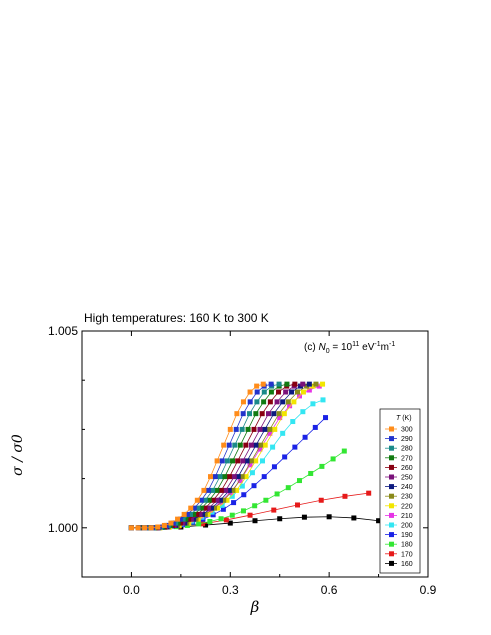  What do you see at coordinates (377, 344) in the screenshot?
I see `annotation-unit1-exp: -1` at bounding box center [377, 344].